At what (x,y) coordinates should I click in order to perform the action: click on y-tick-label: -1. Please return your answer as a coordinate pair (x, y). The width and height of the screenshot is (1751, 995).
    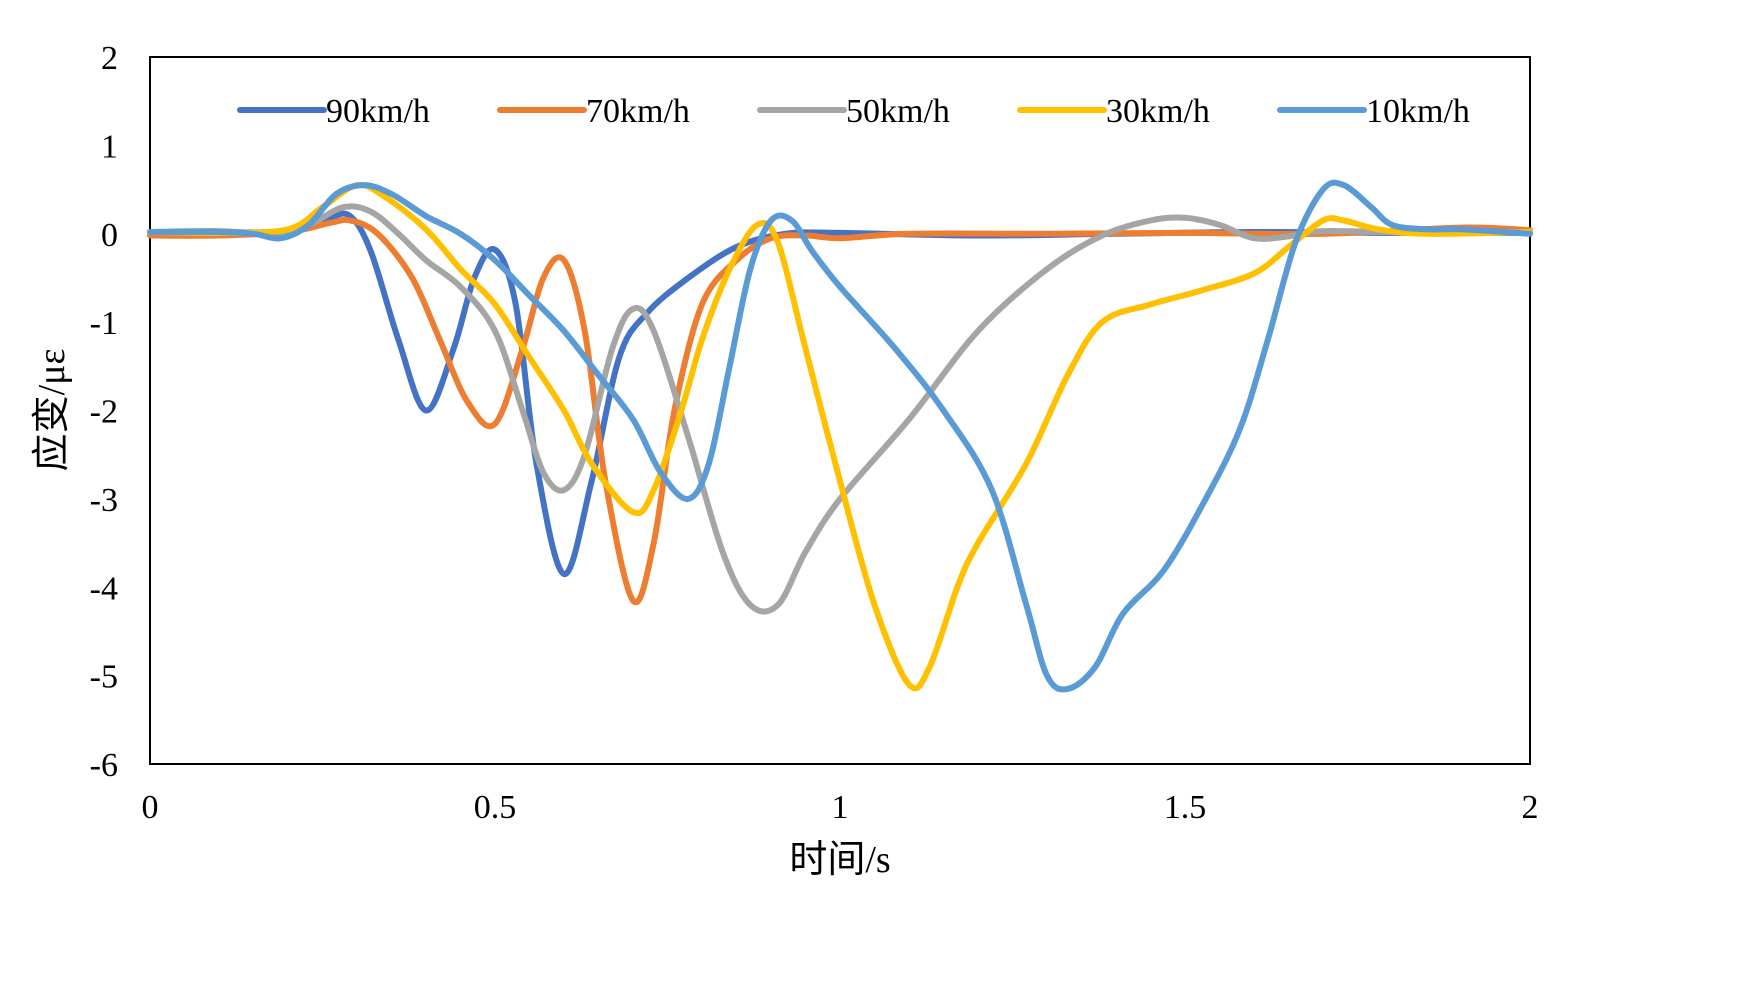
    Looking at the image, I should click on (104, 323).